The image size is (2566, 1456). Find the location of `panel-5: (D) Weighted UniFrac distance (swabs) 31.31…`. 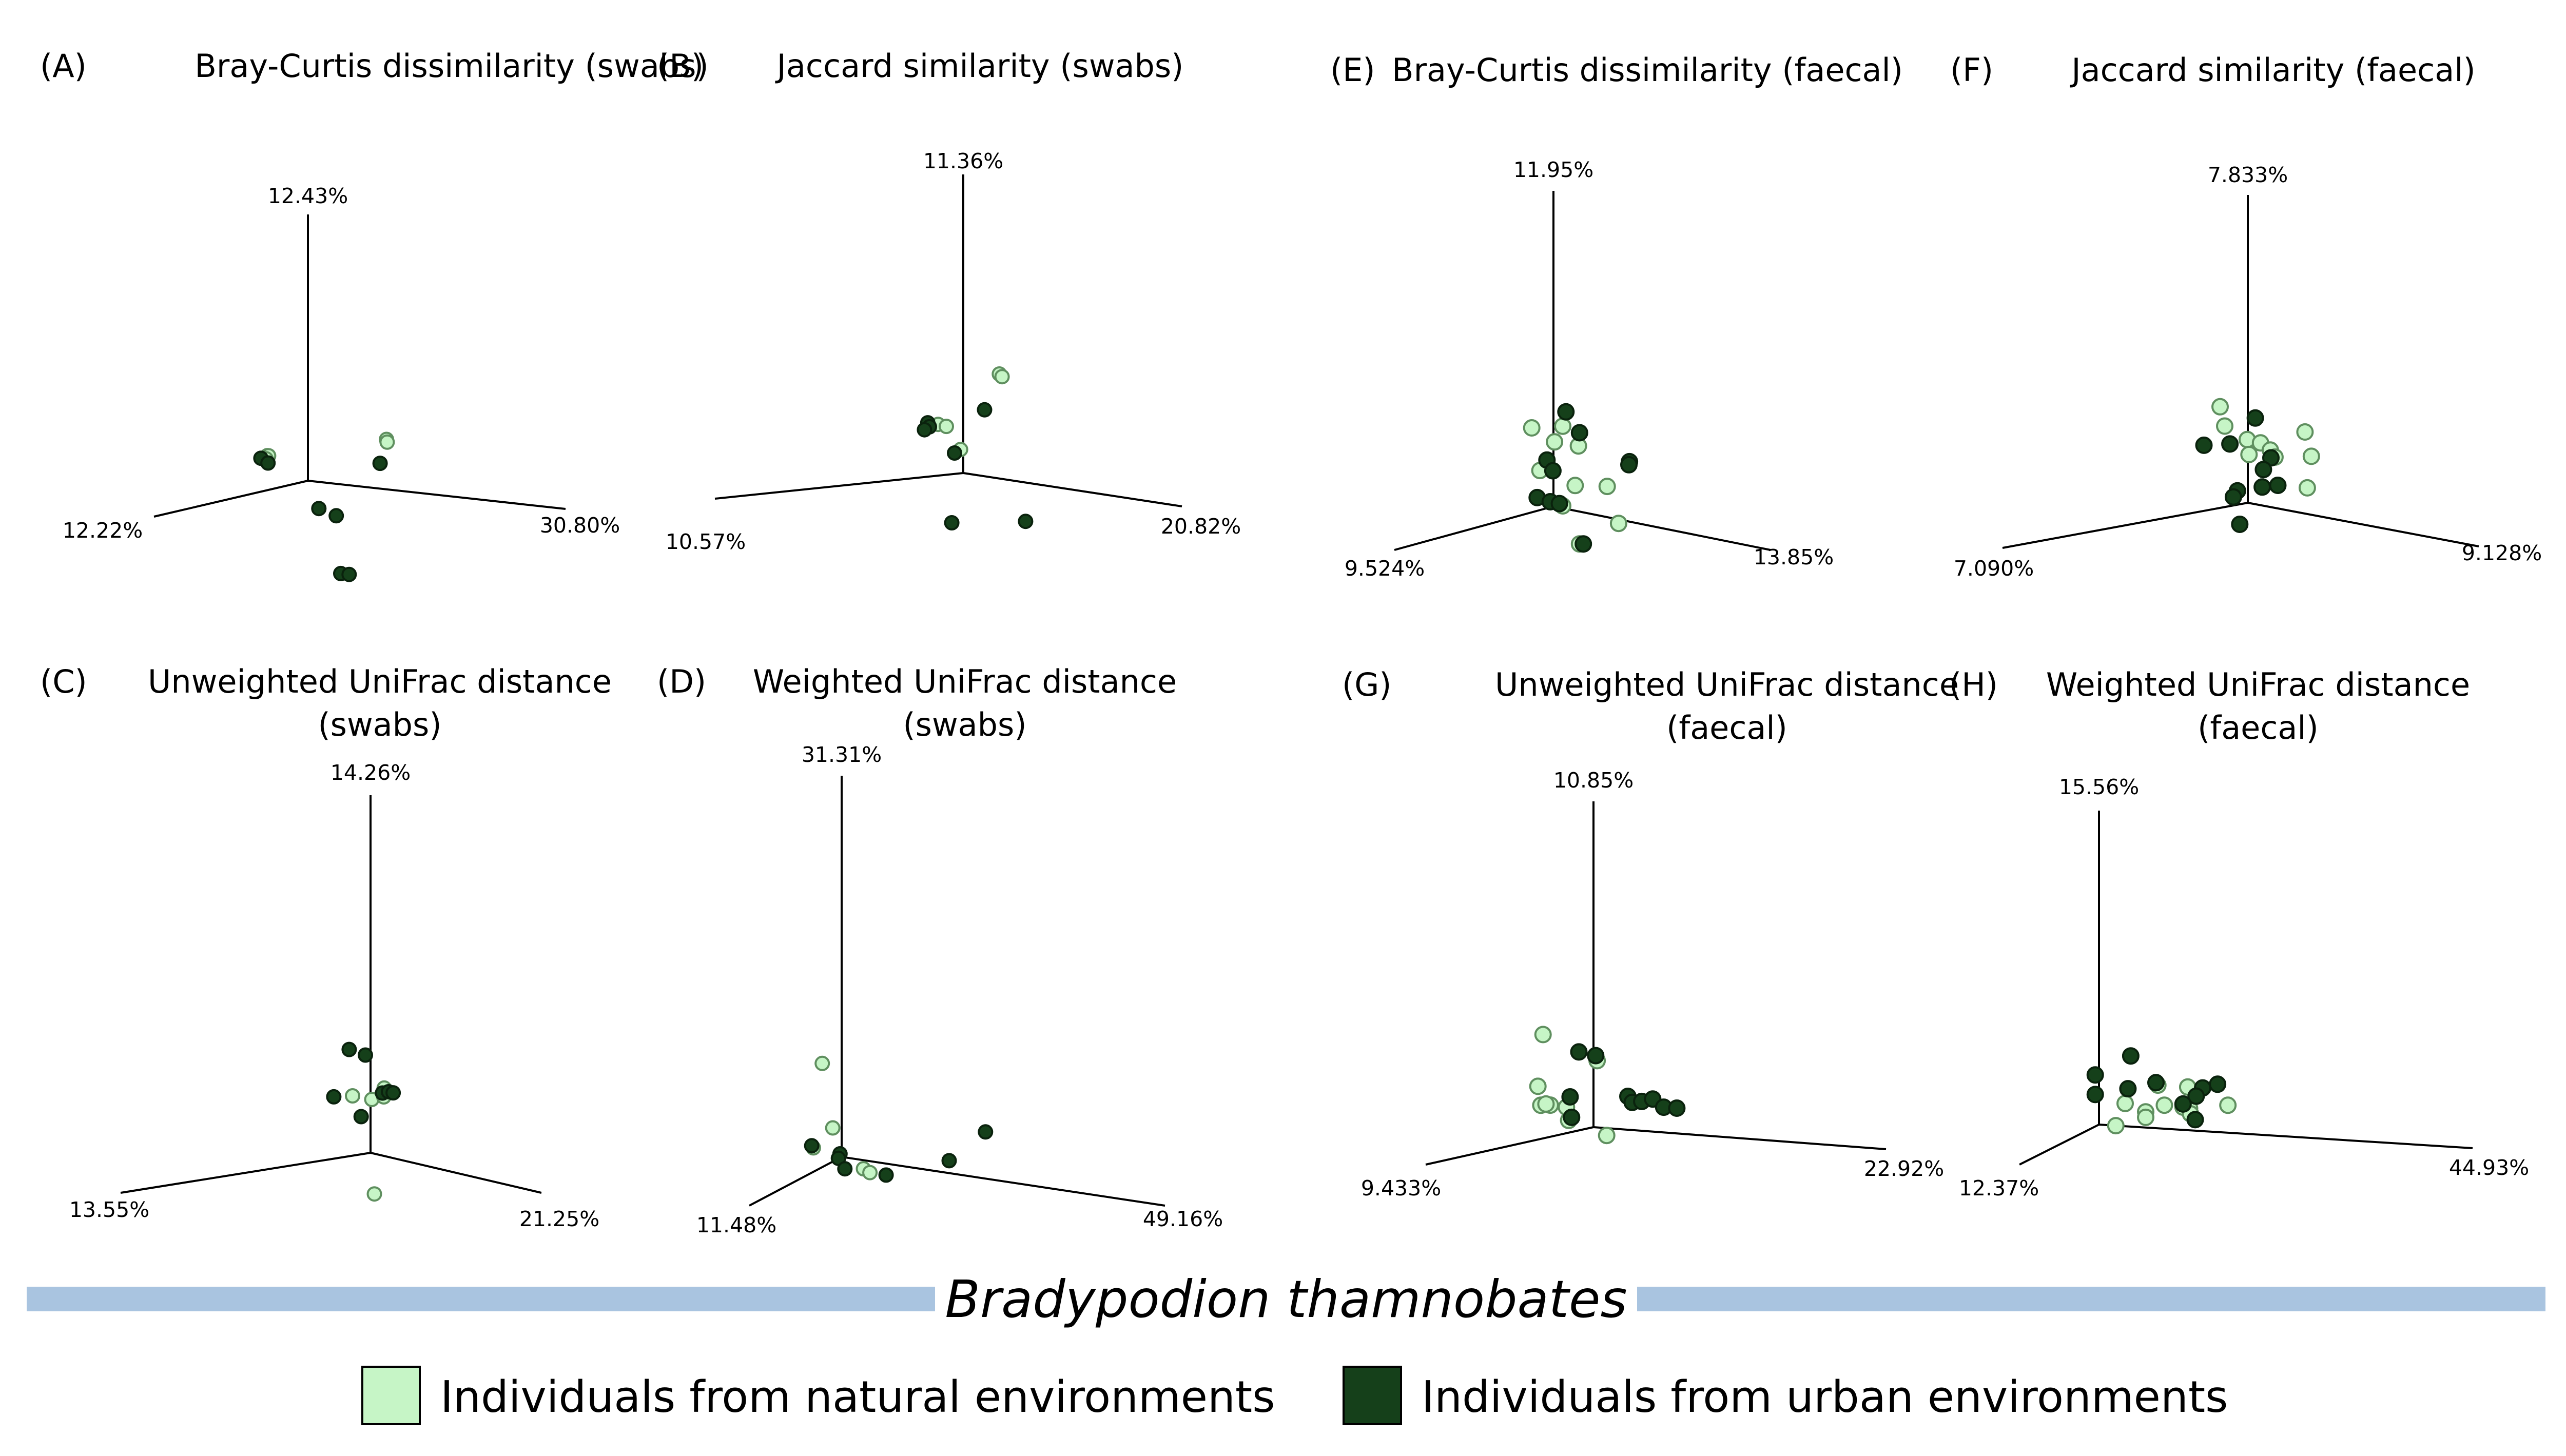

panel-5: (D) Weighted UniFrac distance (swabs) 31.31… is located at coordinates (940, 950).